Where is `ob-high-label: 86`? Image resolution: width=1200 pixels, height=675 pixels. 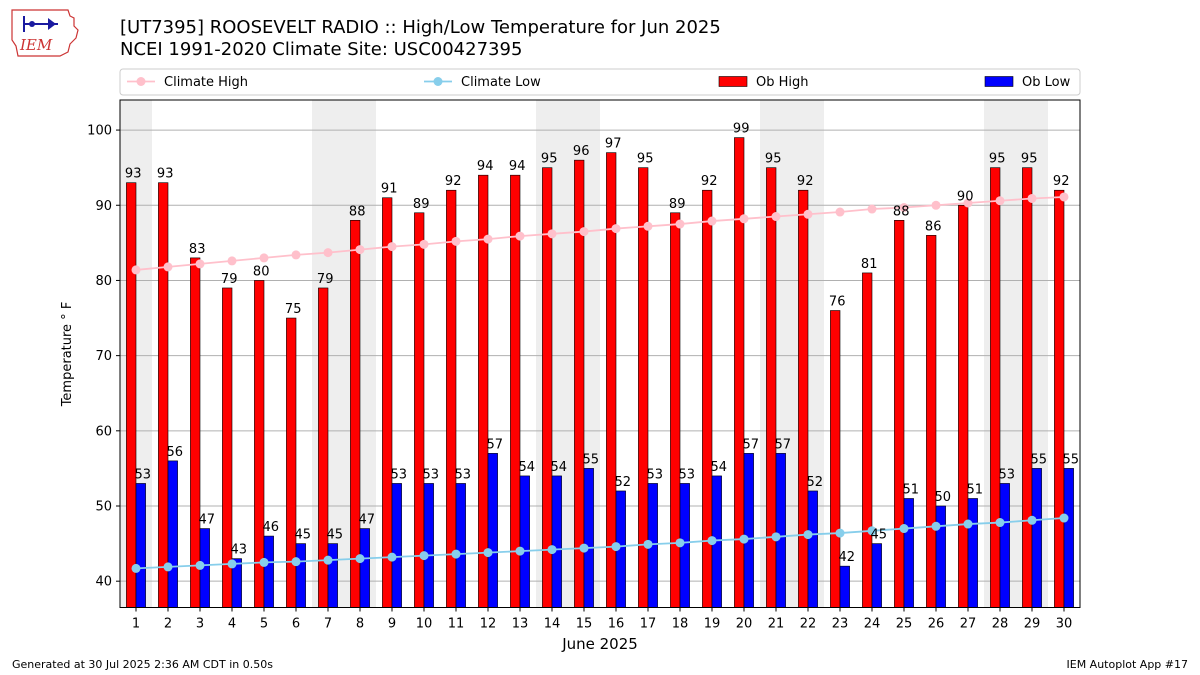
ob-high-label: 86 is located at coordinates (933, 226).